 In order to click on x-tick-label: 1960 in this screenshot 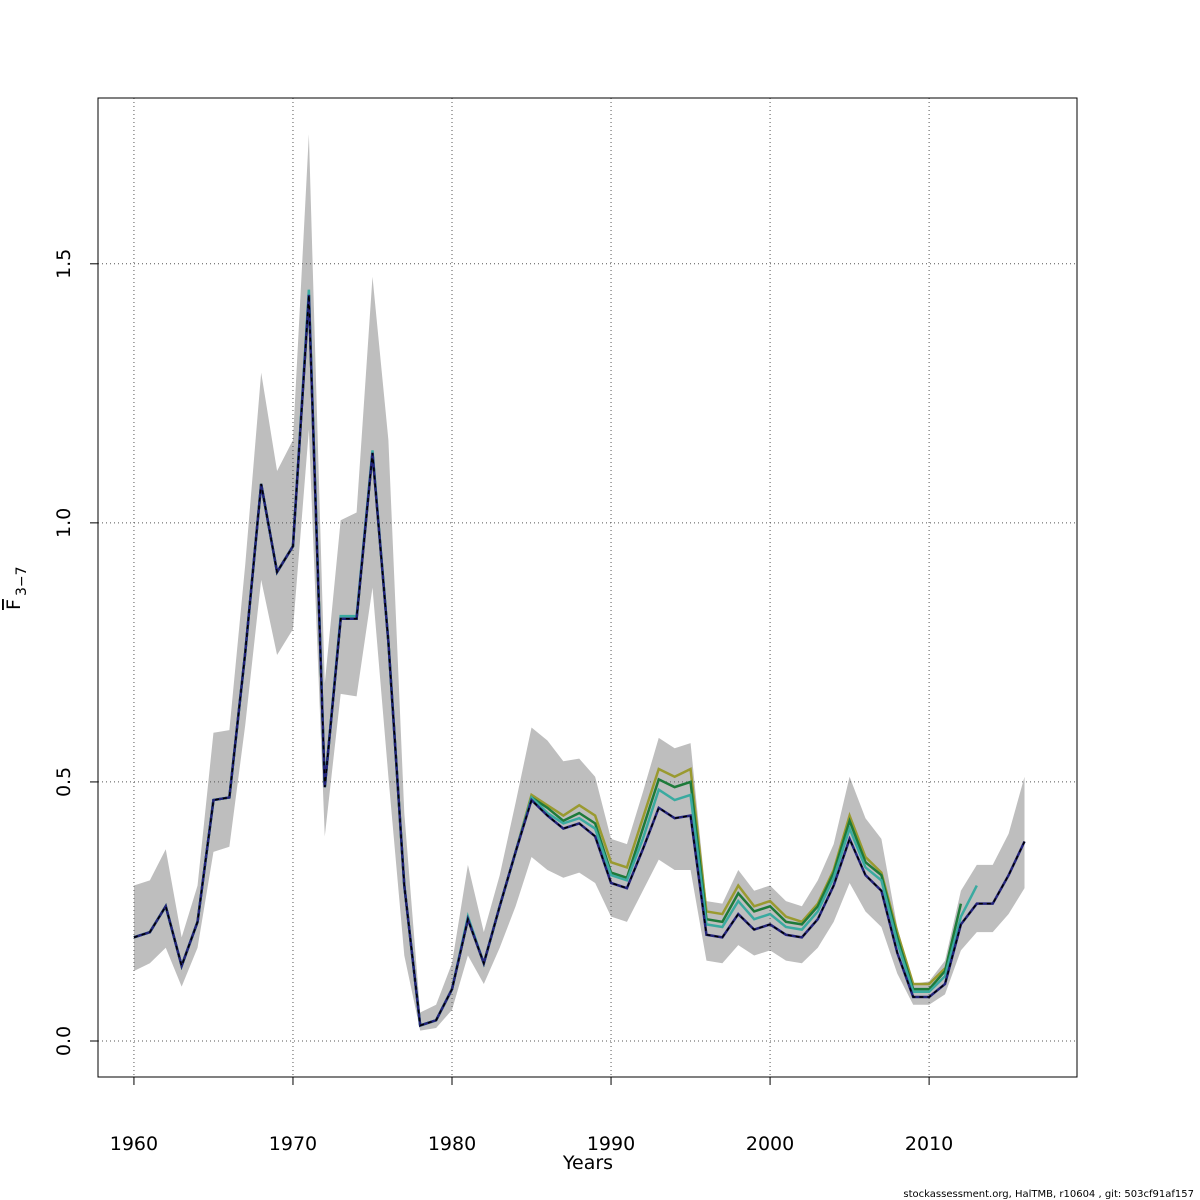, I will do `click(134, 1144)`.